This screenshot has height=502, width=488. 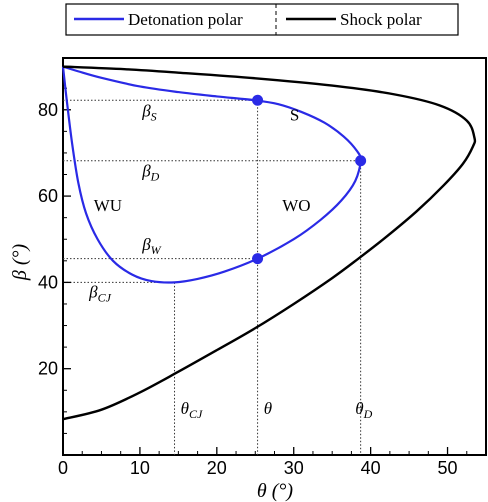 What do you see at coordinates (363, 410) in the screenshot?
I see `annotation-label: θD` at bounding box center [363, 410].